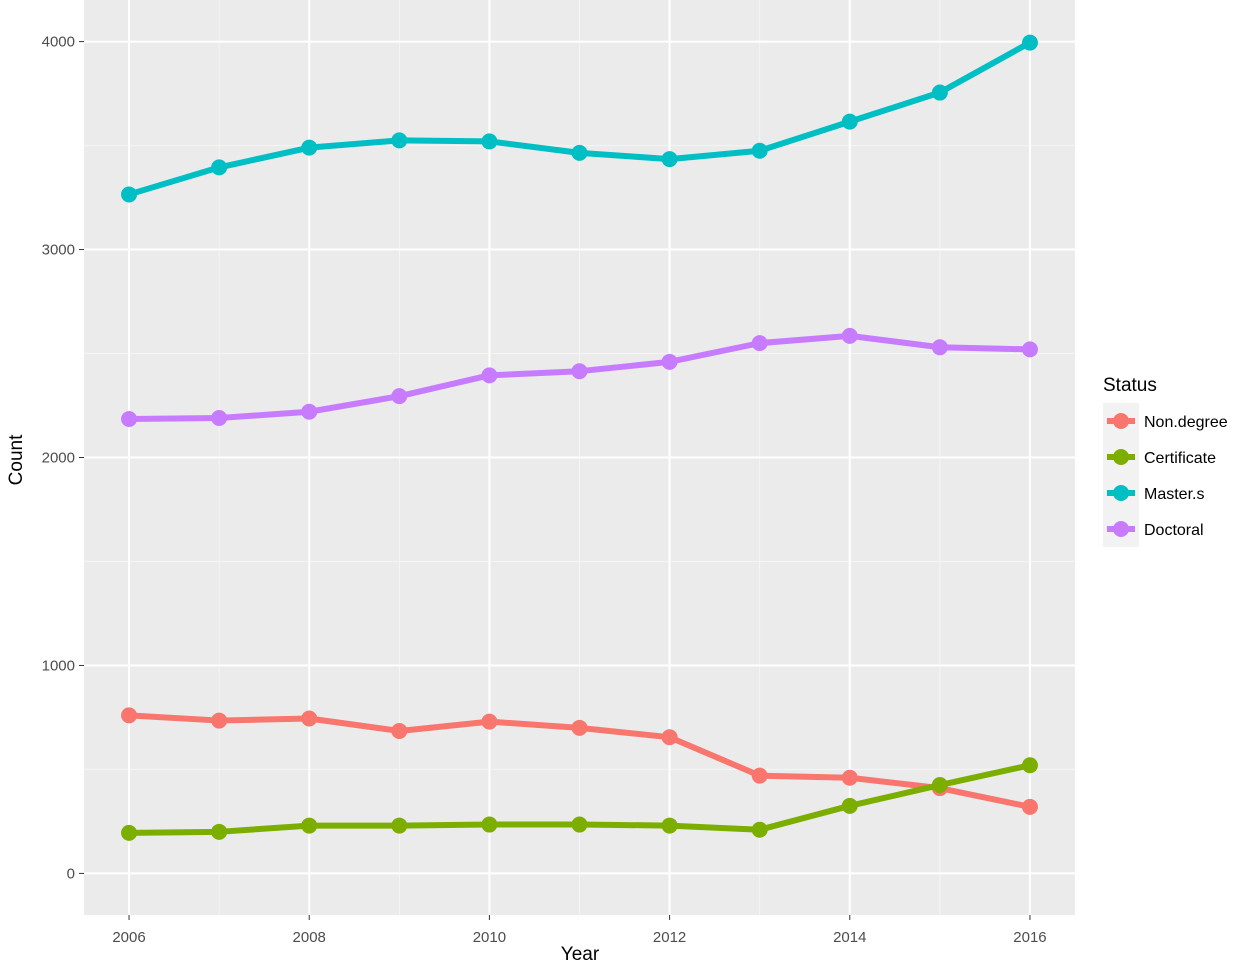 This screenshot has width=1242, height=968. I want to click on x-tick-label: 2006, so click(128, 937).